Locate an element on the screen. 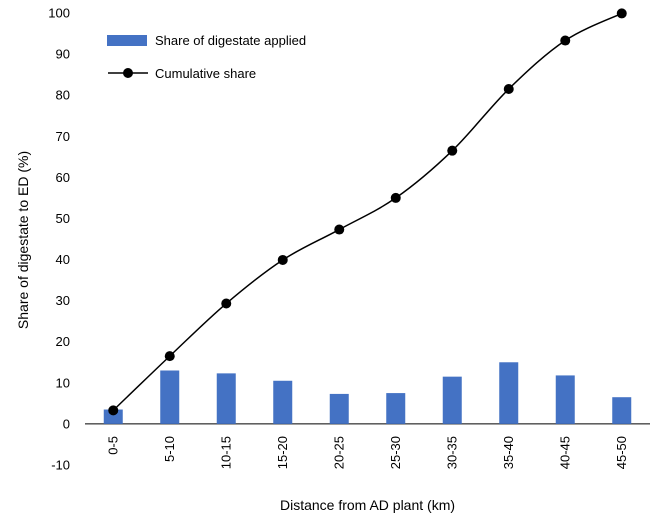  legend-bar-label: Share of digestate applied is located at coordinates (230, 40).